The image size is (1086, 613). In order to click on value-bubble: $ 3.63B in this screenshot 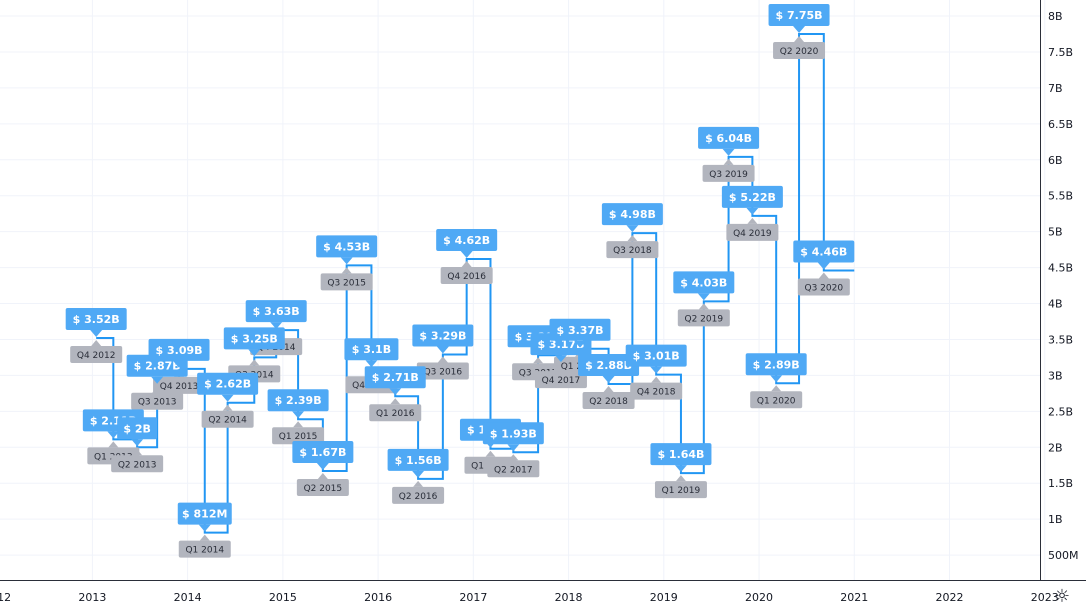, I will do `click(276, 315)`.